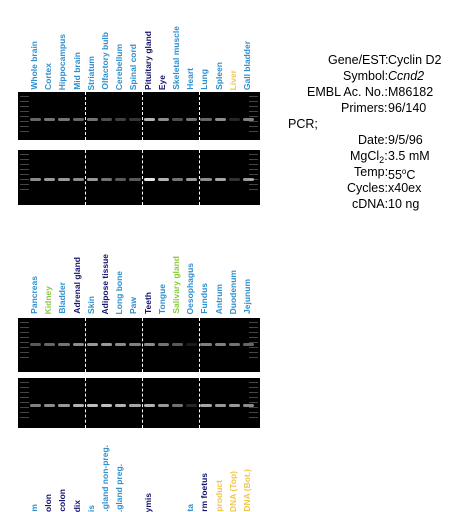  I want to click on panel-1-lane-label-13: Lung, so click(204, 79).